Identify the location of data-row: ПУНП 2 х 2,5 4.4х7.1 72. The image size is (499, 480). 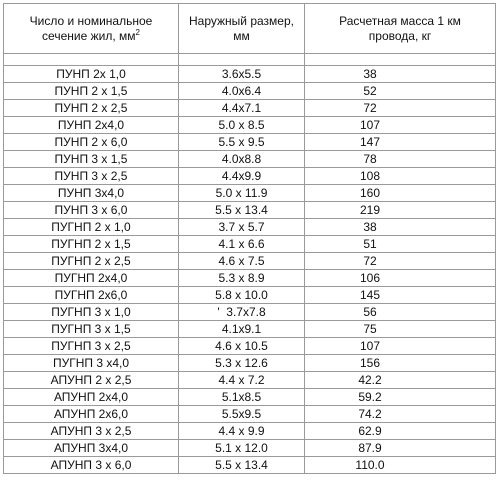
(249, 108).